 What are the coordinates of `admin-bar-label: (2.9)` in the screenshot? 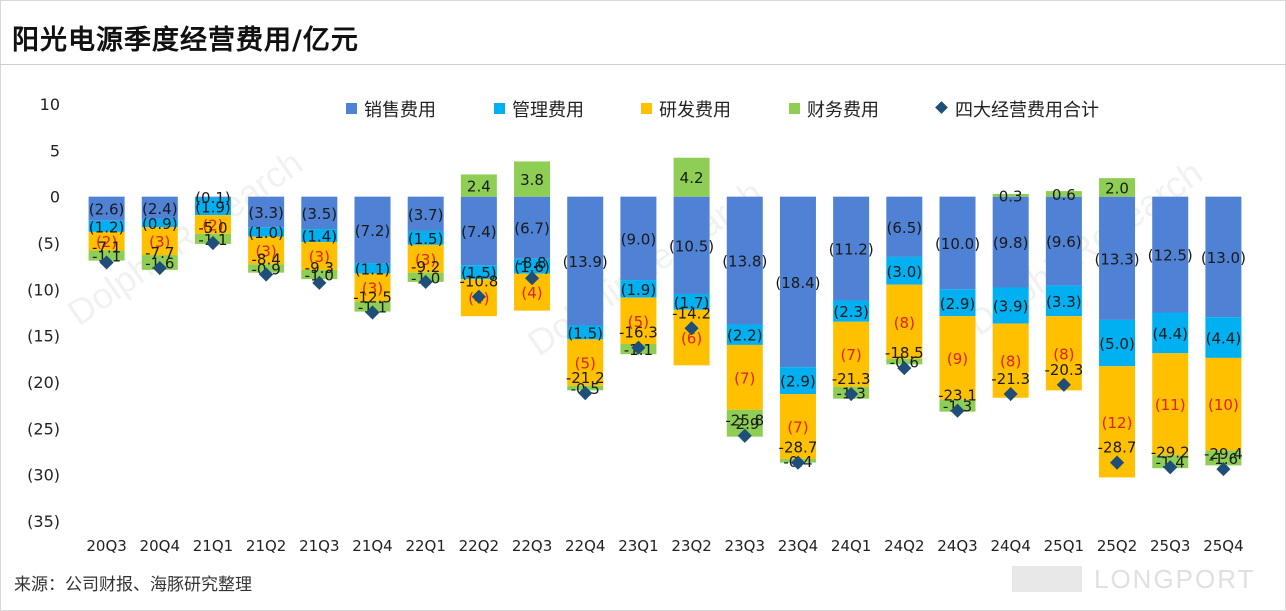 It's located at (798, 382).